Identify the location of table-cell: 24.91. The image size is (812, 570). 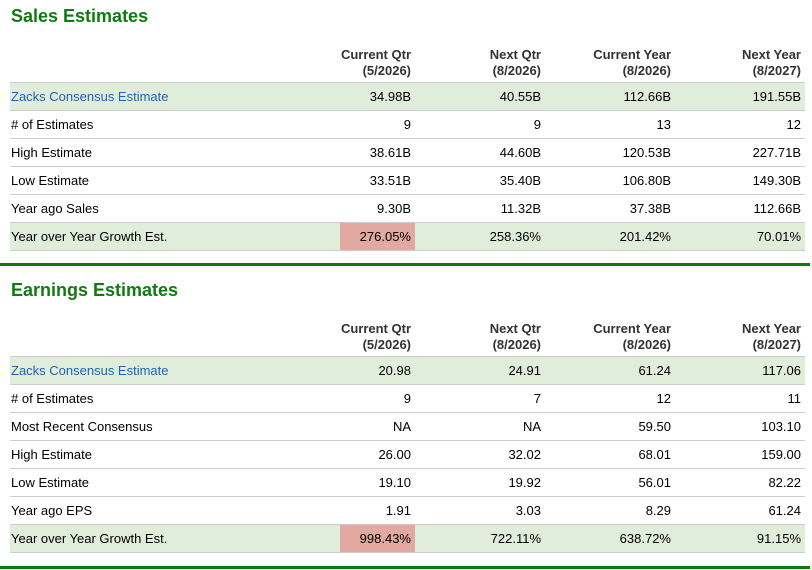
(480, 370).